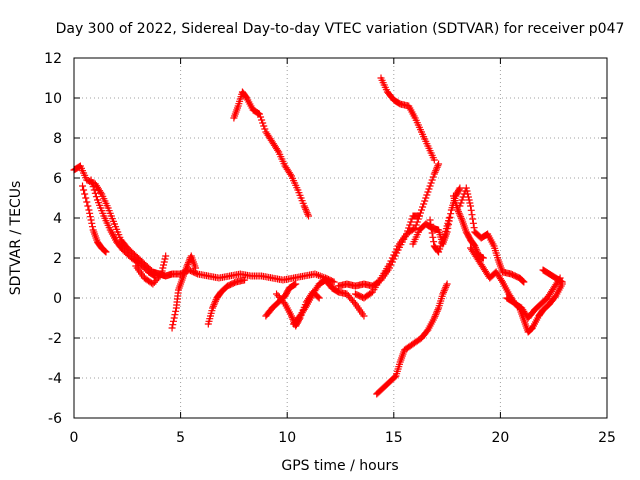 This screenshot has width=640, height=480. I want to click on y-tick-label: 2, so click(57, 259).